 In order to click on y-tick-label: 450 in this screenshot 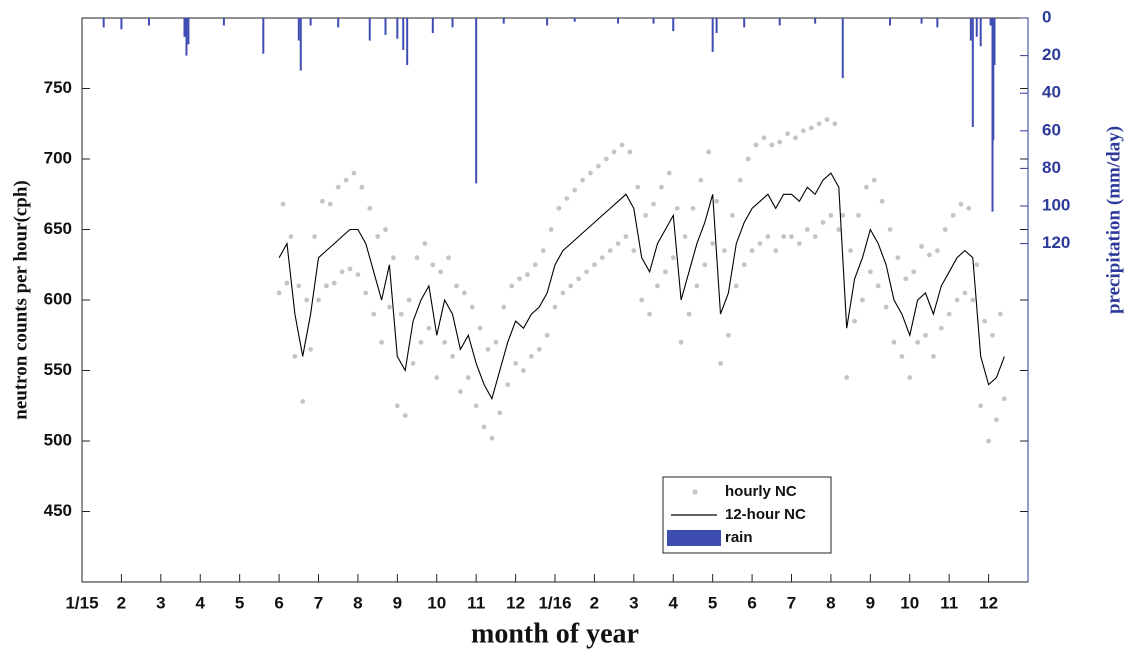, I will do `click(58, 510)`.